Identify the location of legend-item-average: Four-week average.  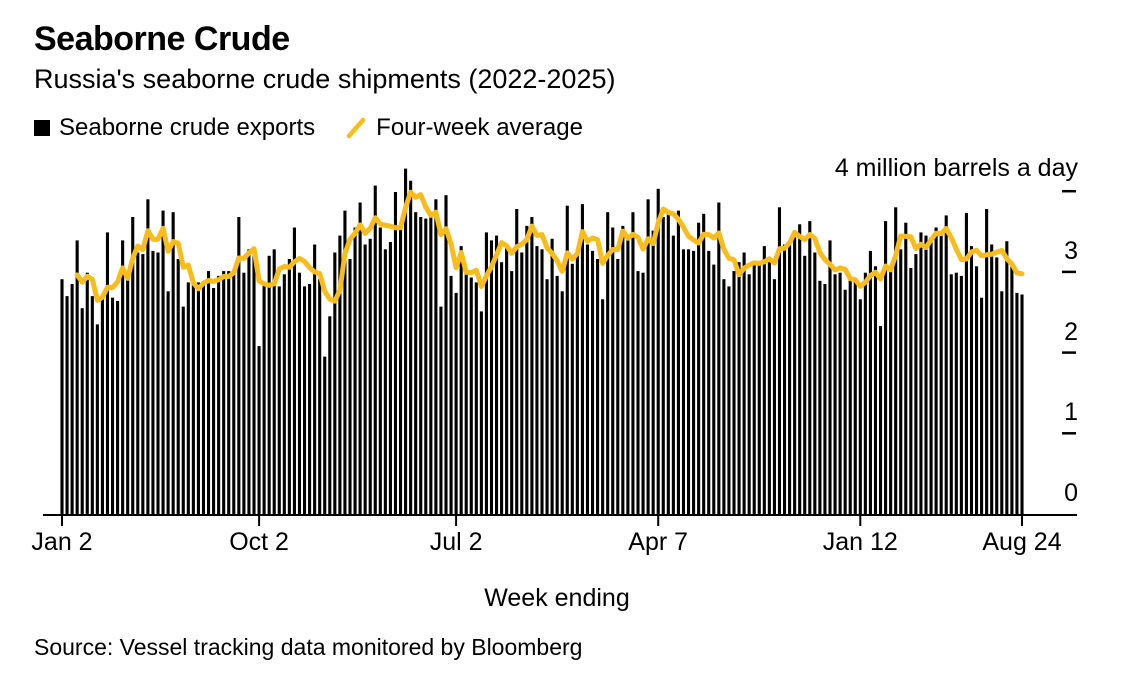
(464, 128).